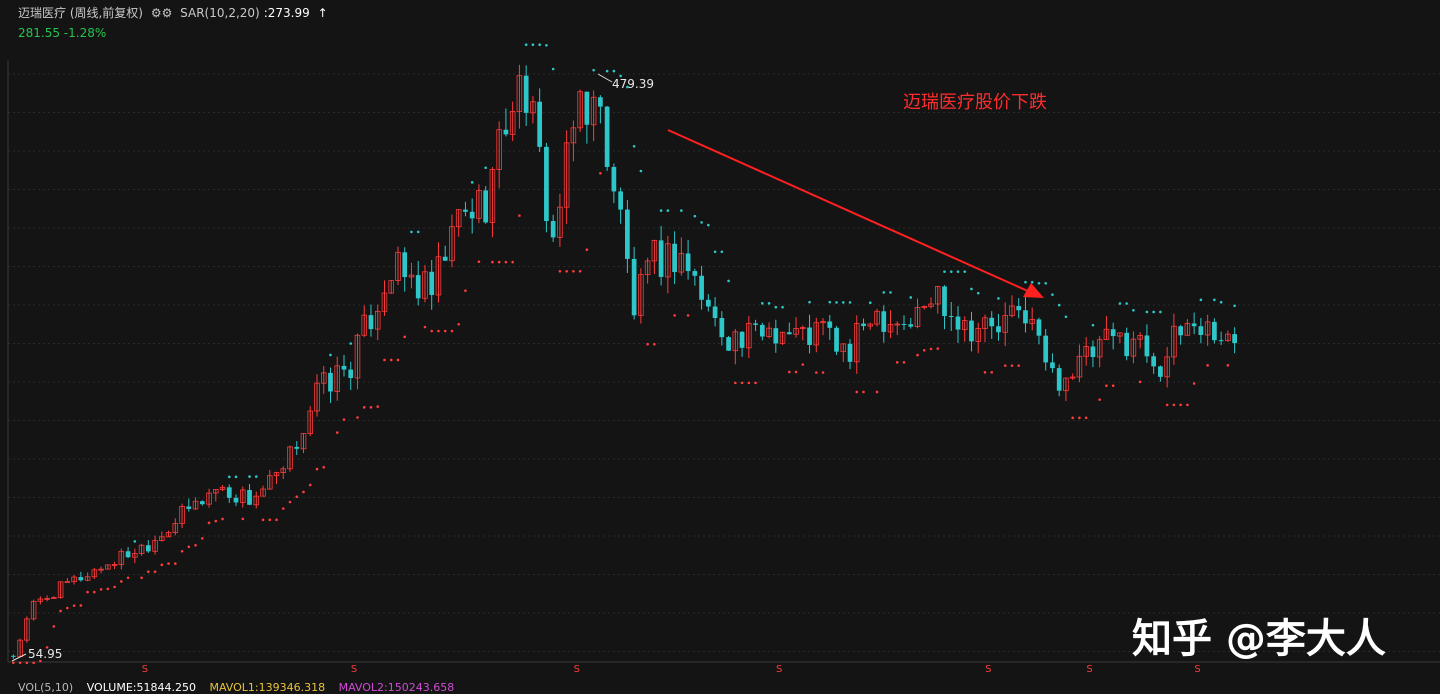 Image resolution: width=1440 pixels, height=694 pixels. Describe the element at coordinates (396, 687) in the screenshot. I see `mavol2-value: MAVOL2:150243.658` at that location.